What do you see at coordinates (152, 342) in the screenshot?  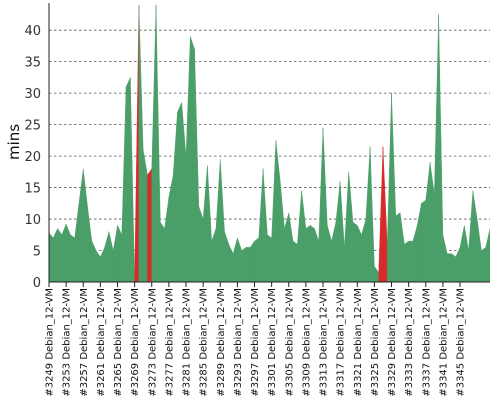 I see `x-tick-label: #3273 Debian_12-VM` at bounding box center [152, 342].